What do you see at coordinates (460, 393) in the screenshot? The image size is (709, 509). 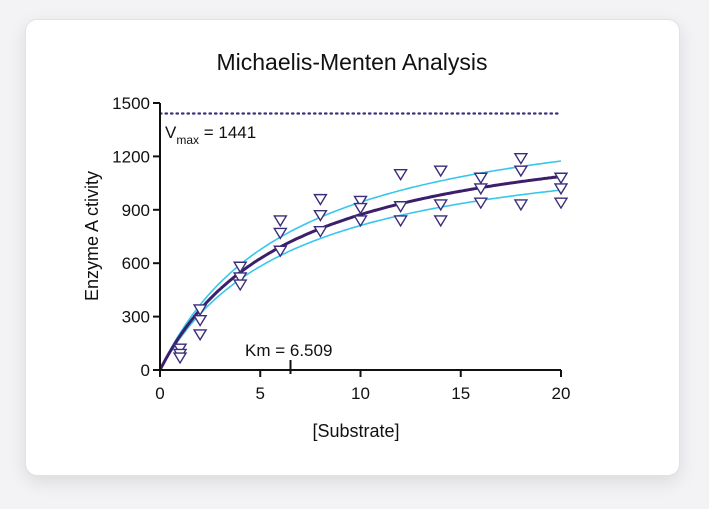 I see `x-tick-label: 15` at bounding box center [460, 393].